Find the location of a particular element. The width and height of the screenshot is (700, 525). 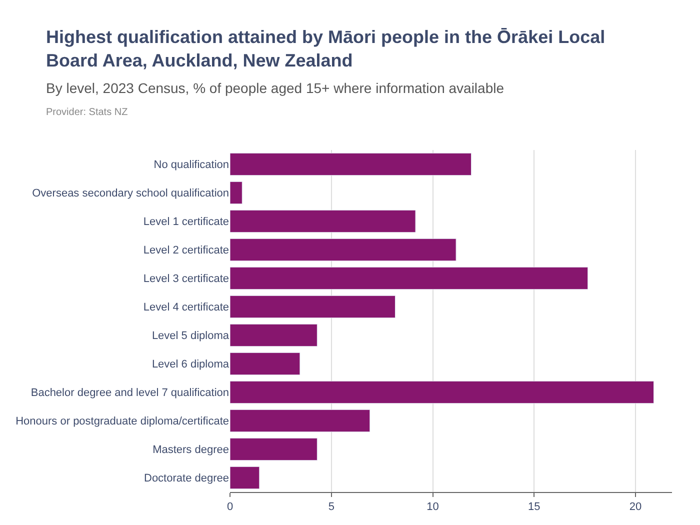

x-tick-label: 15 is located at coordinates (534, 507).